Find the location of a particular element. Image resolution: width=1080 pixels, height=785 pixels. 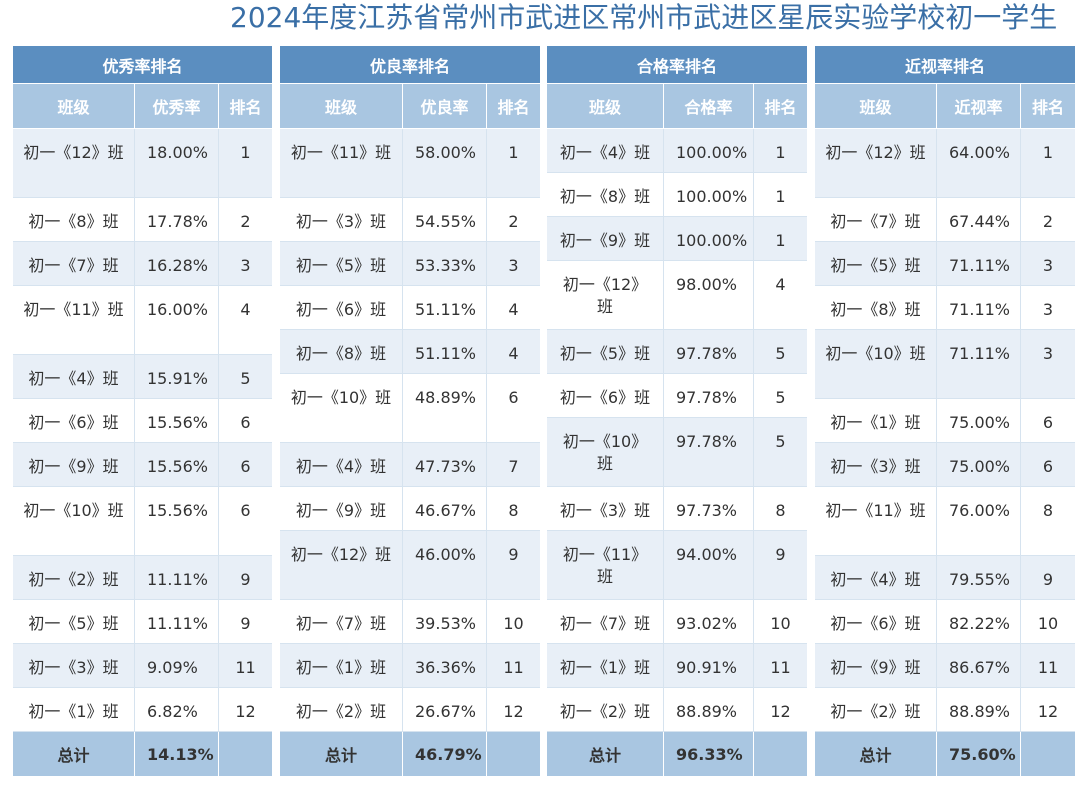

table-row: 初一《9》班 46.67% 8 is located at coordinates (410, 509).